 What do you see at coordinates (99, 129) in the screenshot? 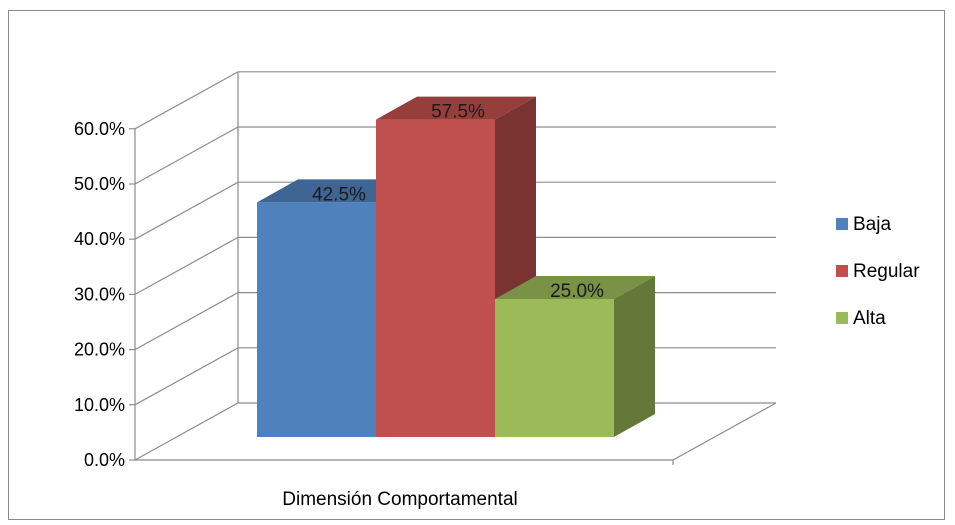
I see `y-tick-label: 60.0%` at bounding box center [99, 129].